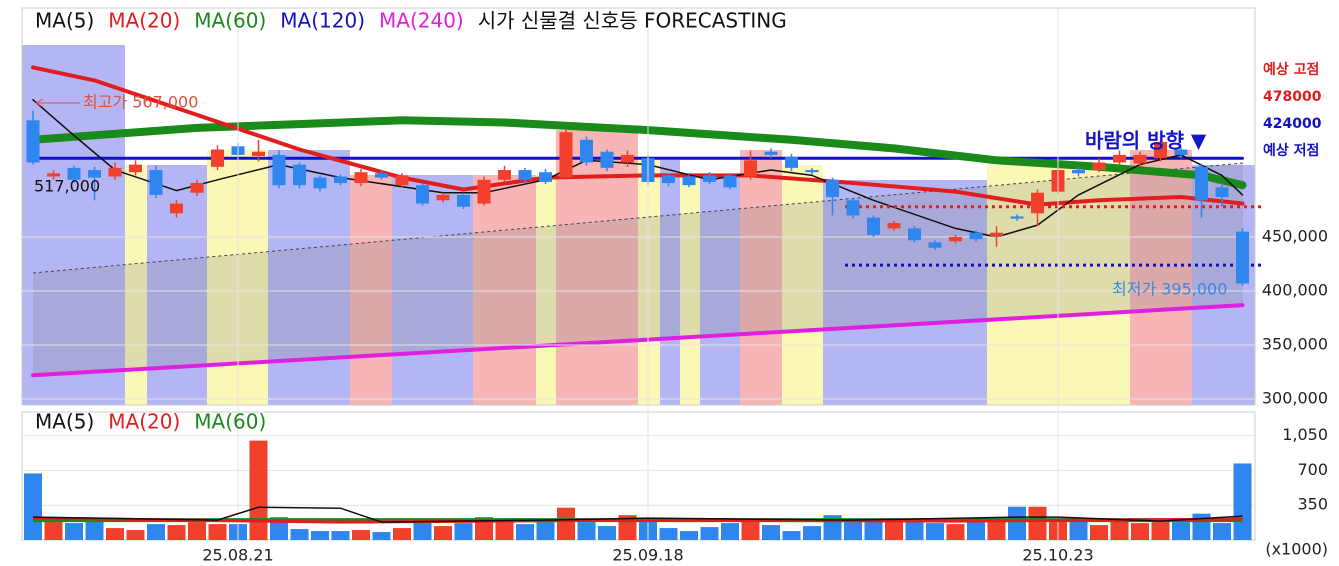 The image size is (1339, 566). Describe the element at coordinates (1295, 344) in the screenshot. I see `y-tick-label: 350,000` at that location.